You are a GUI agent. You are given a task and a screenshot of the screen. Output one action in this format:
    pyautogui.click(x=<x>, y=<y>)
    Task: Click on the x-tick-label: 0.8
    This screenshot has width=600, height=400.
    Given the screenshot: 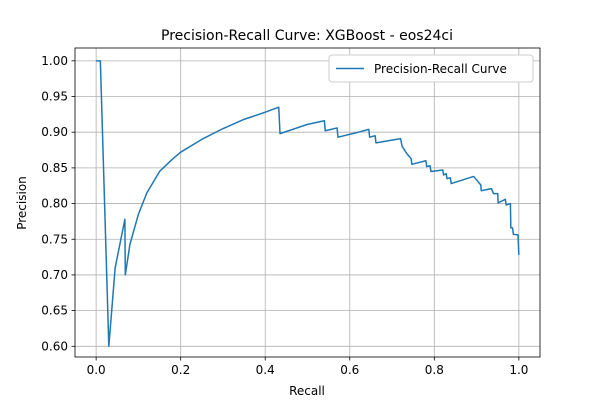 What is the action you would take?
    pyautogui.click(x=434, y=370)
    